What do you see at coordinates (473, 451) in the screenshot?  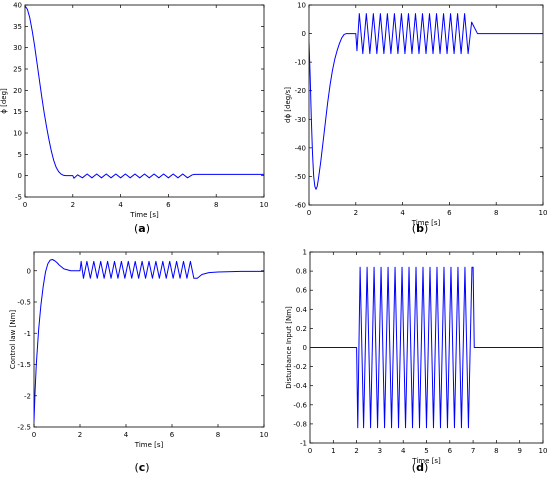 I see `x-tick-label: 7` at bounding box center [473, 451].